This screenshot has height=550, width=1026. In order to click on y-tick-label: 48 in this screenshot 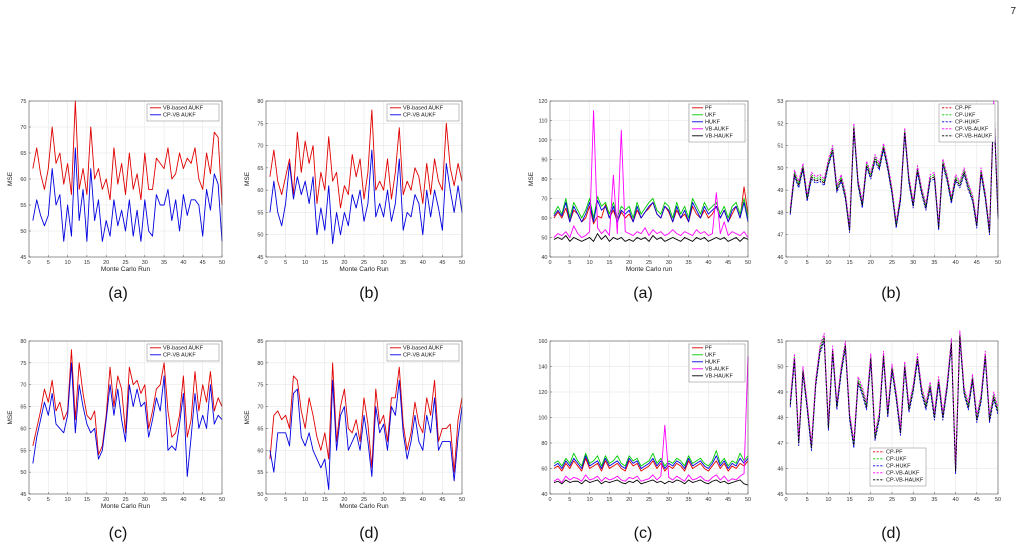, I will do `click(780, 213)`.